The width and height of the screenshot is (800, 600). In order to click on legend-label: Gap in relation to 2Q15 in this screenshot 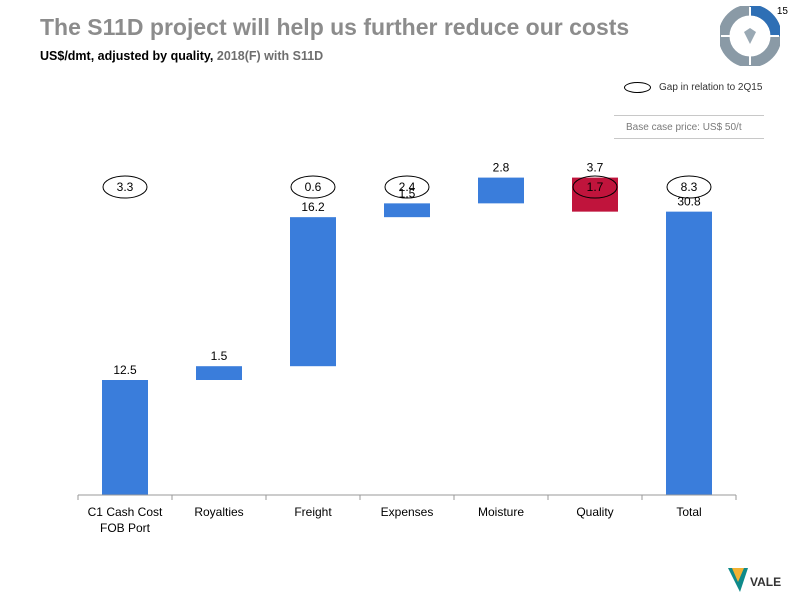, I will do `click(711, 87)`.